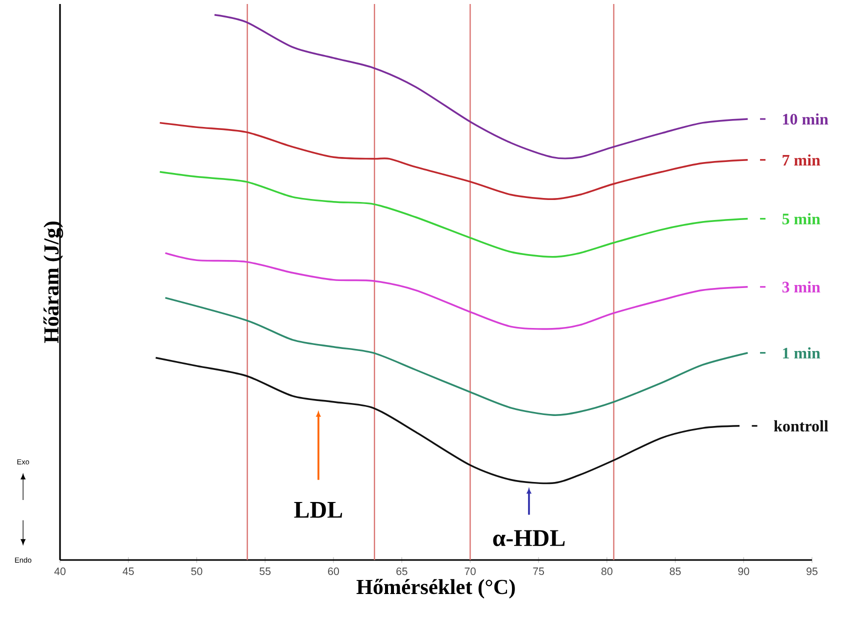  Describe the element at coordinates (318, 510) in the screenshot. I see `annotation: LDL` at that location.